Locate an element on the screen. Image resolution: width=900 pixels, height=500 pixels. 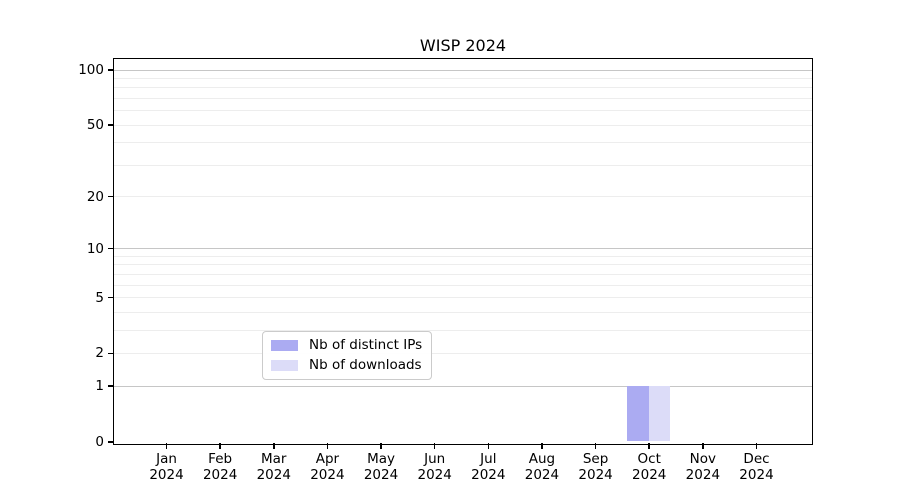
x-tick-label-mar-2024: Mar 2024 is located at coordinates (274, 467).